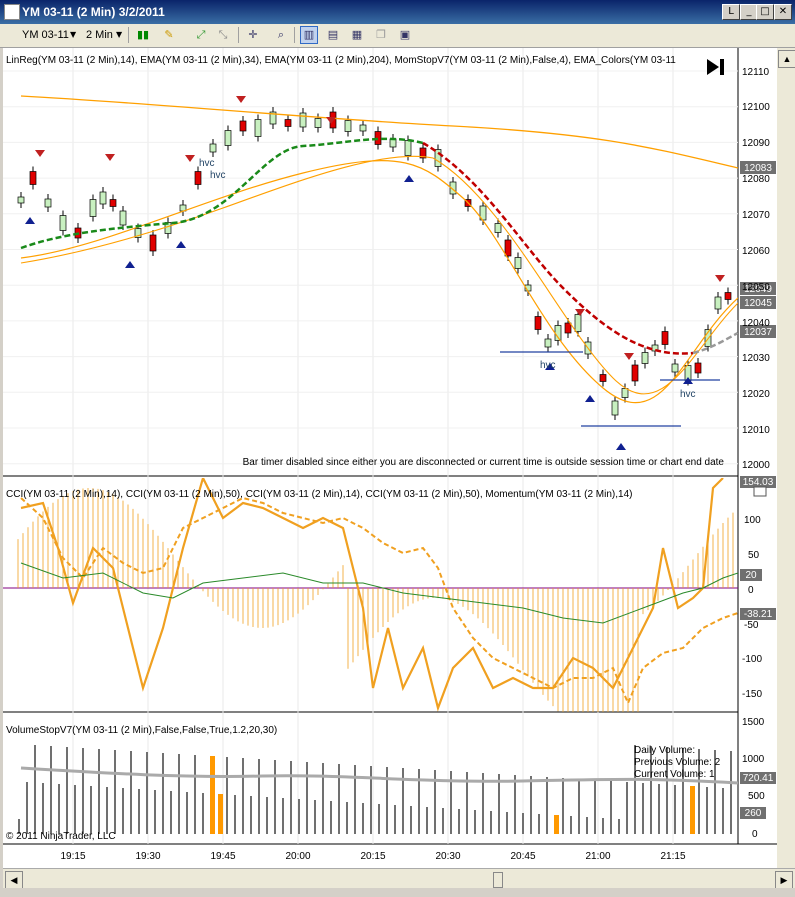 This screenshot has width=795, height=897. I want to click on cci-marker-20: 20, so click(751, 575).